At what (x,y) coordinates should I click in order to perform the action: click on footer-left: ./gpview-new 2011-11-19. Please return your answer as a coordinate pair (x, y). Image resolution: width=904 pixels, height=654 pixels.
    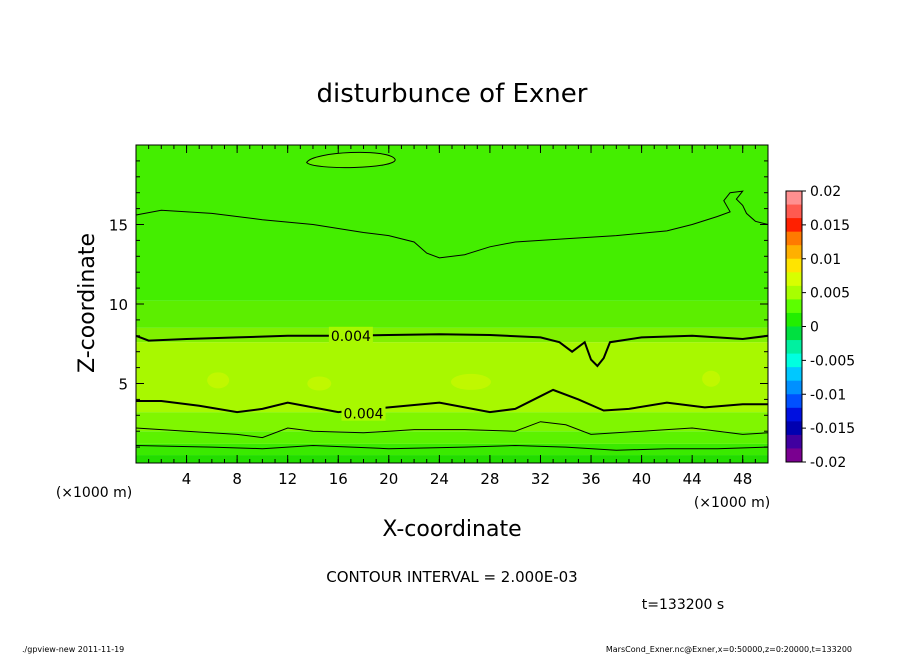
    Looking at the image, I should click on (73, 649).